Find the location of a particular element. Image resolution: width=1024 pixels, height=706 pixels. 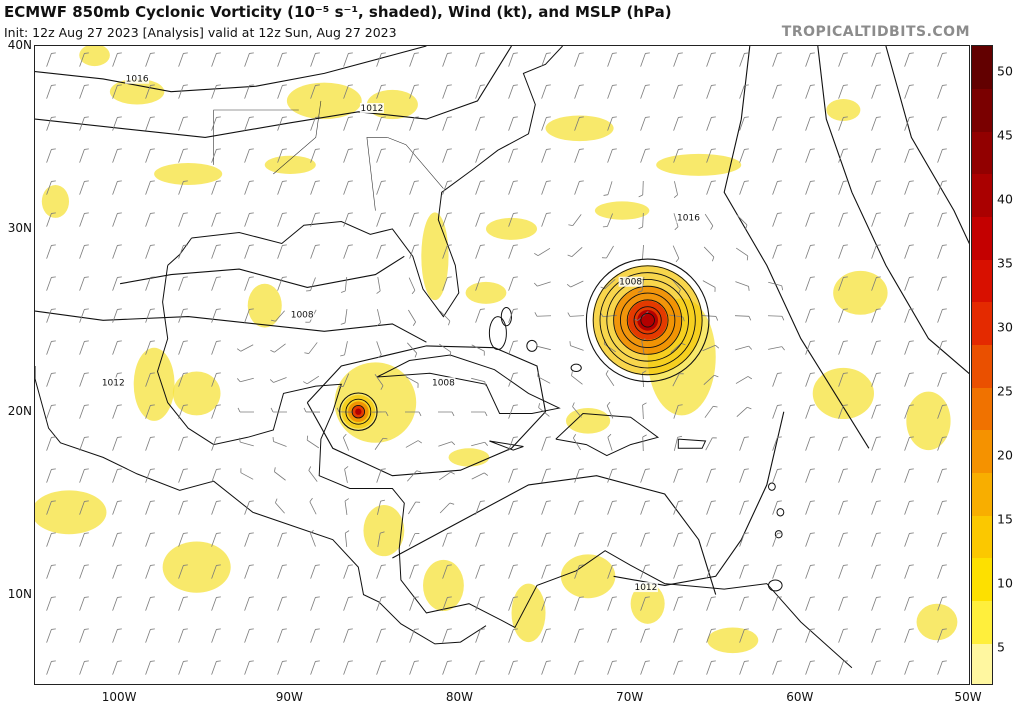

isobar-label: 1012 is located at coordinates (113, 383).